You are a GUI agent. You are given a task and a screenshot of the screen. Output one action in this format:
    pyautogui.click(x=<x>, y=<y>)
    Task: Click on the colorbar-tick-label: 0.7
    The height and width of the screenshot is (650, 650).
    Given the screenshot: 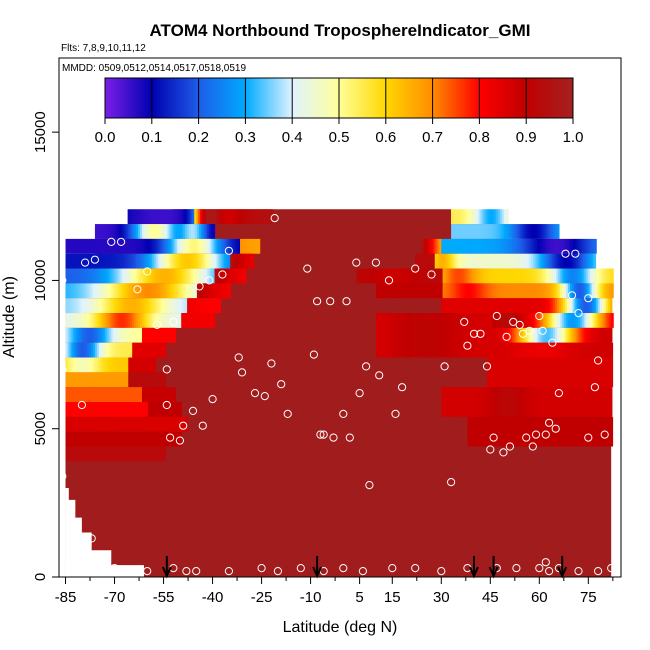 What is the action you would take?
    pyautogui.click(x=432, y=137)
    